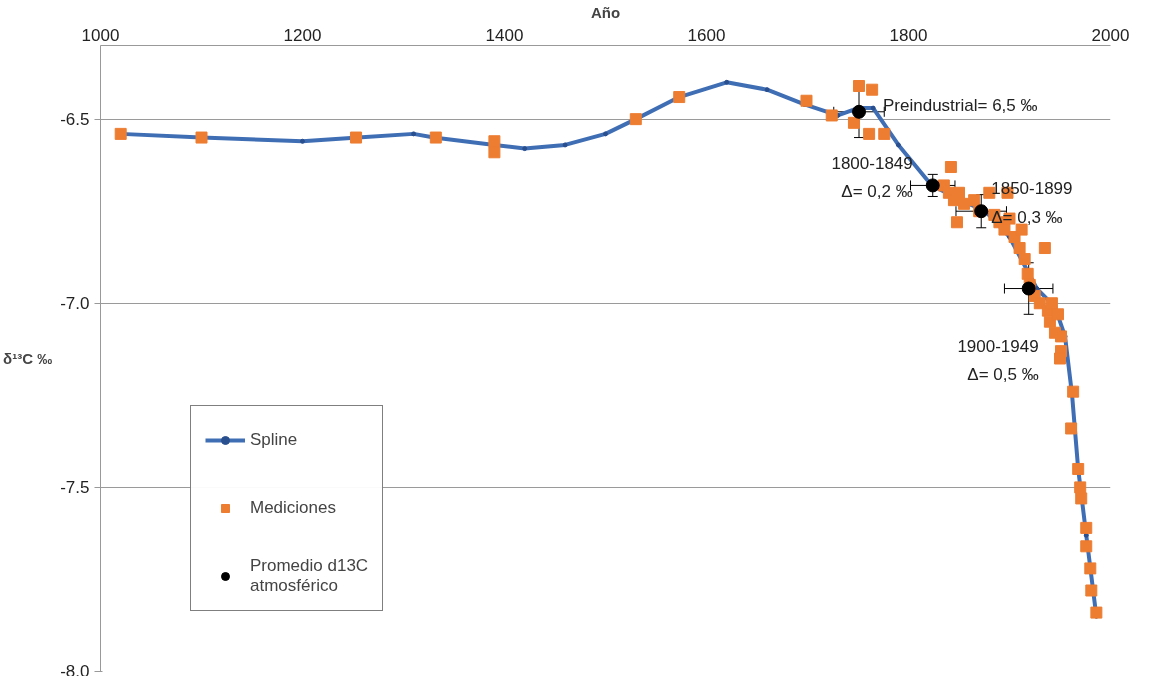  I want to click on legend-label: Promedio d13C atmosférico, so click(309, 576).